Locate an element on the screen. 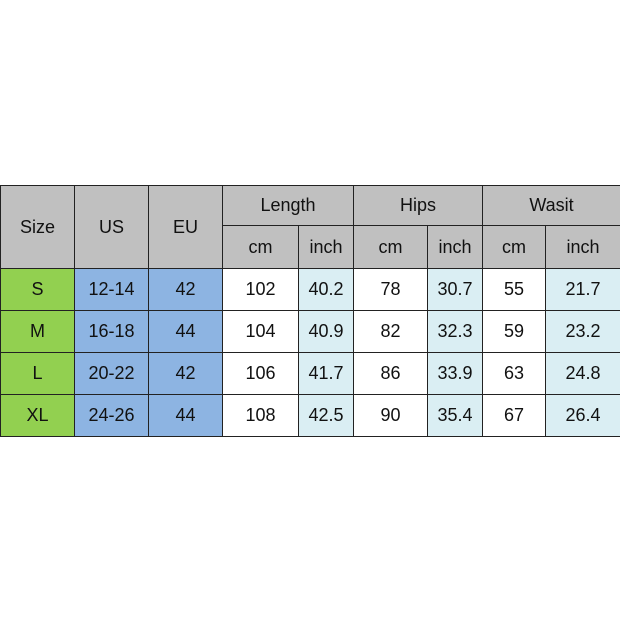  waist-inch-cell: 23.2 is located at coordinates (582, 331).